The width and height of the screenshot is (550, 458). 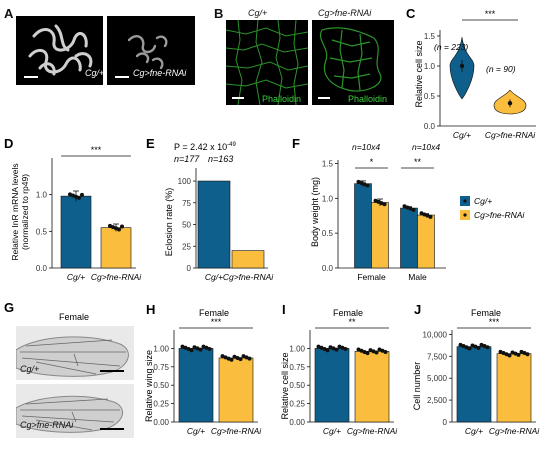 What do you see at coordinates (482, 376) in the screenshot?
I see `chart-j: 0 2,500 5,000 7,500 10,000 Cg/+ Cg>fne-RNAi ***` at bounding box center [482, 376].